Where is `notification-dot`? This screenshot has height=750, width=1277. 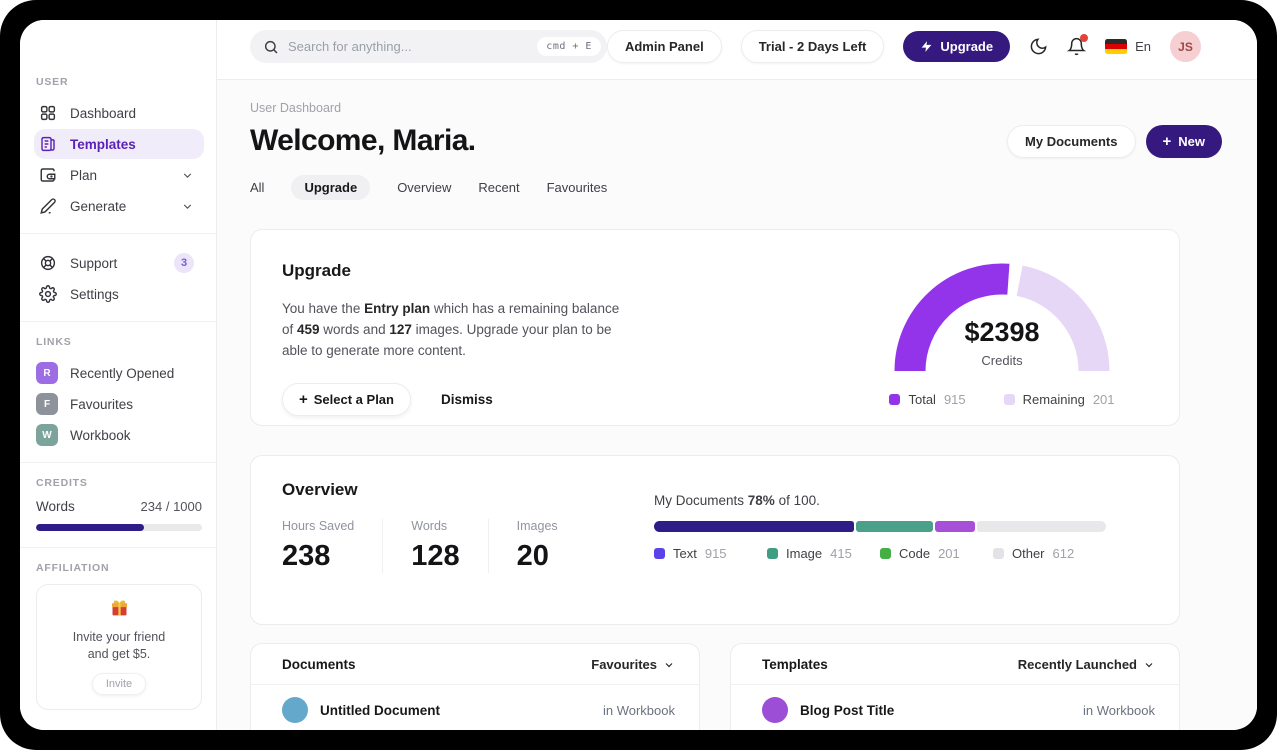 notification-dot is located at coordinates (1084, 38).